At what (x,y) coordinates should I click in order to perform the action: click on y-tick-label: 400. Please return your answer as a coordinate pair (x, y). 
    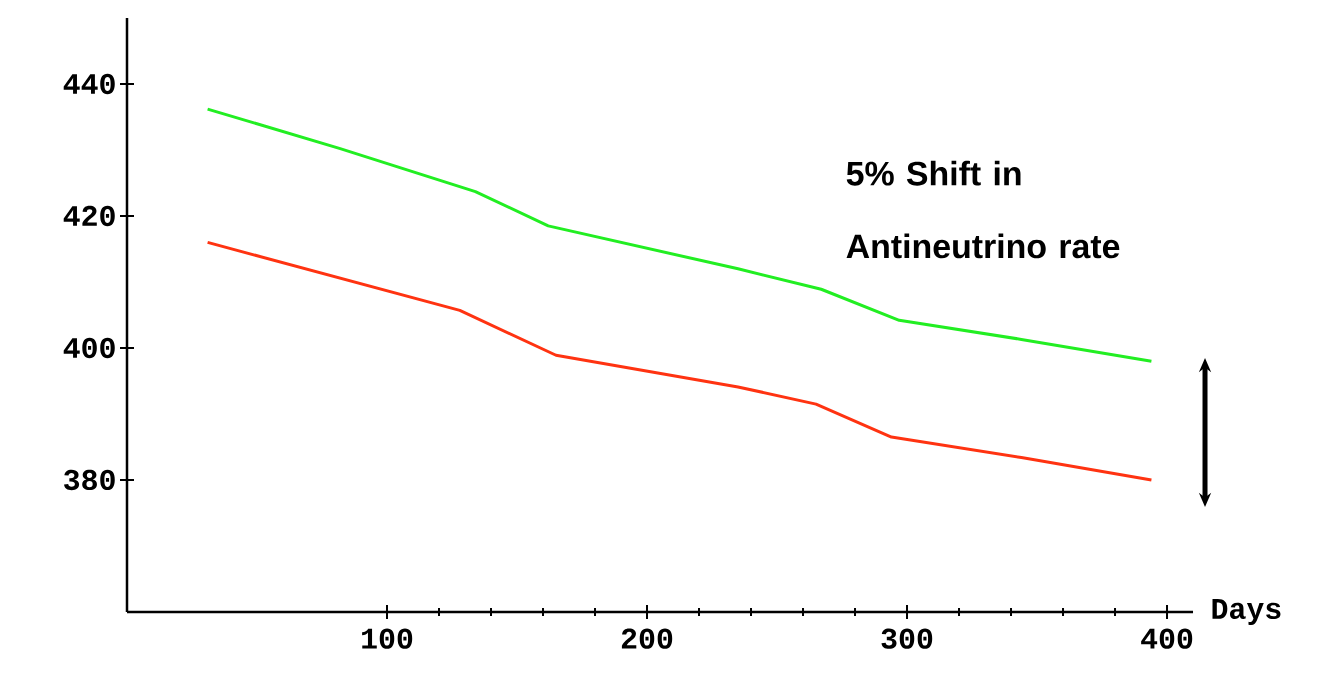
    Looking at the image, I should click on (89, 348).